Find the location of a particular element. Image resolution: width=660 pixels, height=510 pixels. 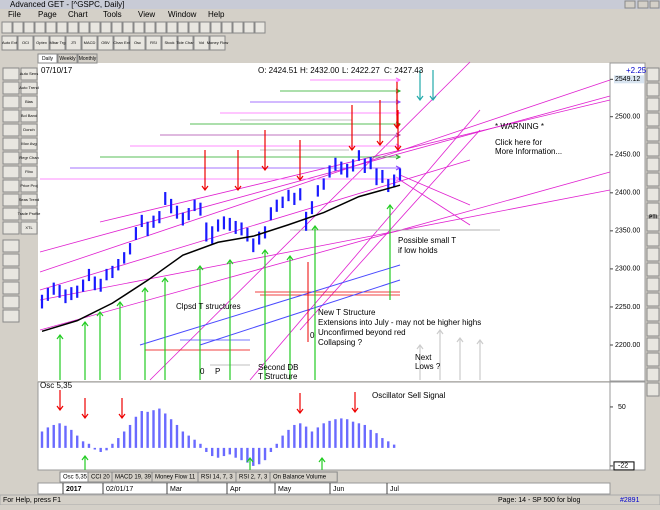

period-tab-label: Daily is located at coordinates (48, 59).